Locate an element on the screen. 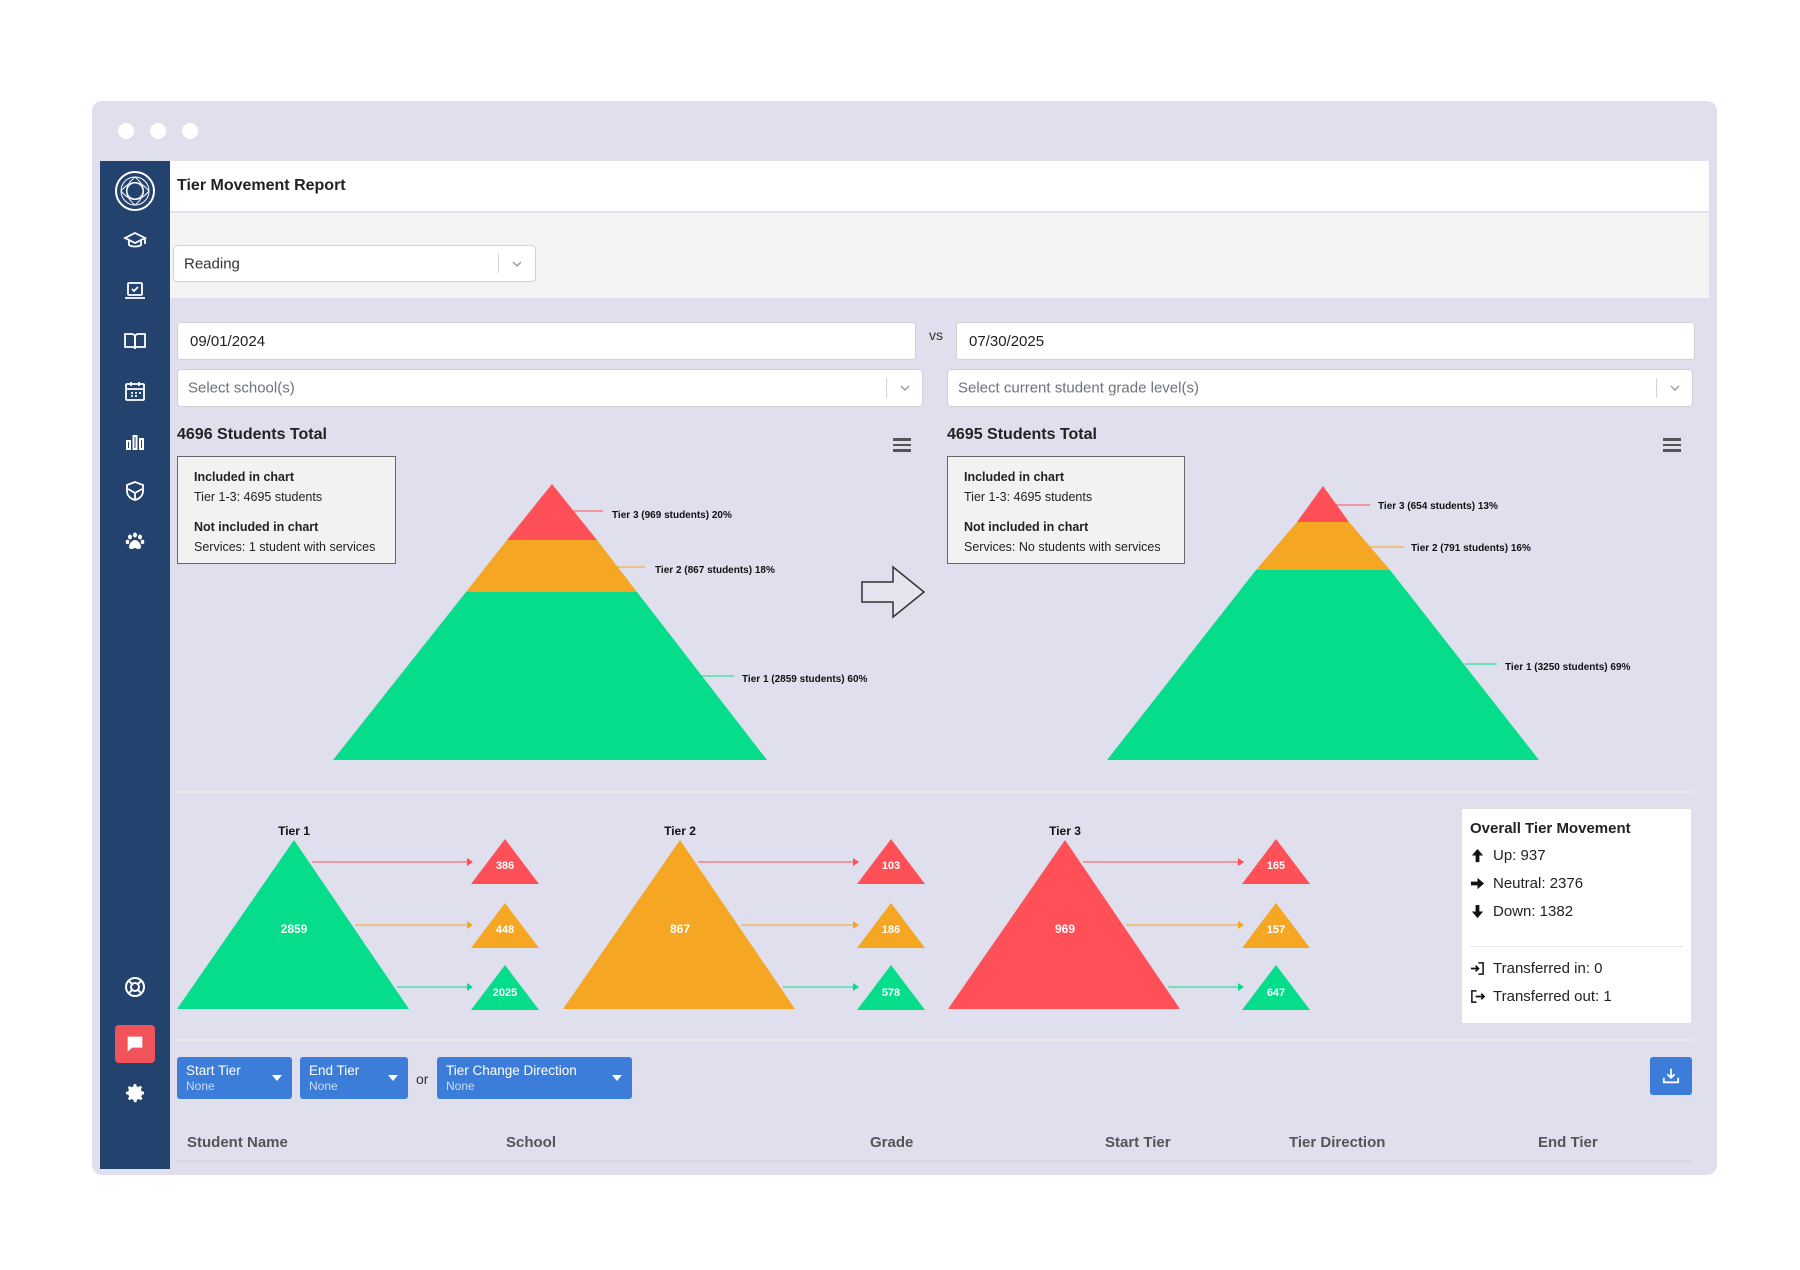  school-select: Select school(s) is located at coordinates (550, 388).